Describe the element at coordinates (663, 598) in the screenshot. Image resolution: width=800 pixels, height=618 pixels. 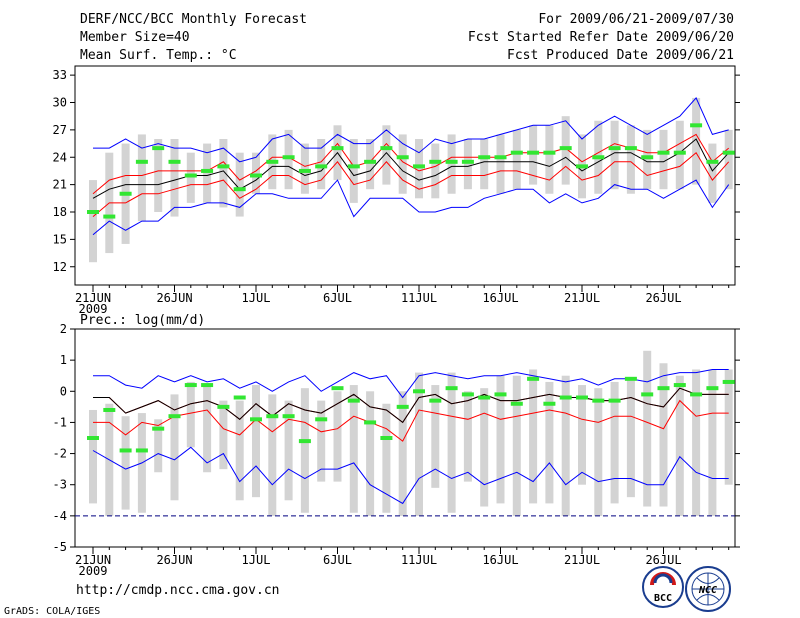
I see `bcc-logo-text: BCC` at that location.